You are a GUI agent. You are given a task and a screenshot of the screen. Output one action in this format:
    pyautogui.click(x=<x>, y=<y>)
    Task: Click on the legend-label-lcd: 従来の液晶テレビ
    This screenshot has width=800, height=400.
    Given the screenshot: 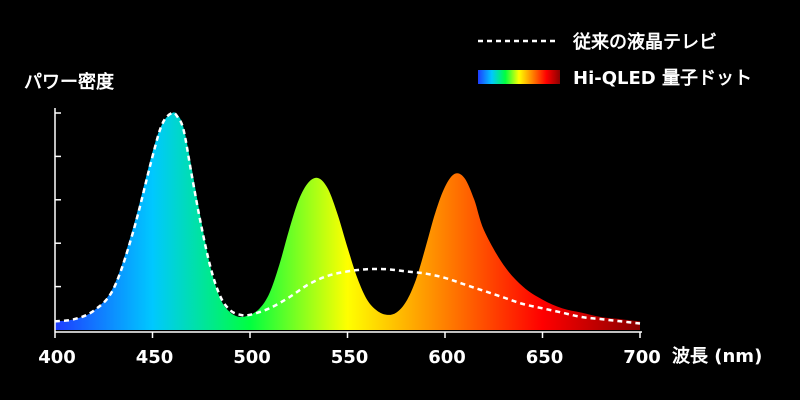 What is the action you would take?
    pyautogui.click(x=644, y=42)
    